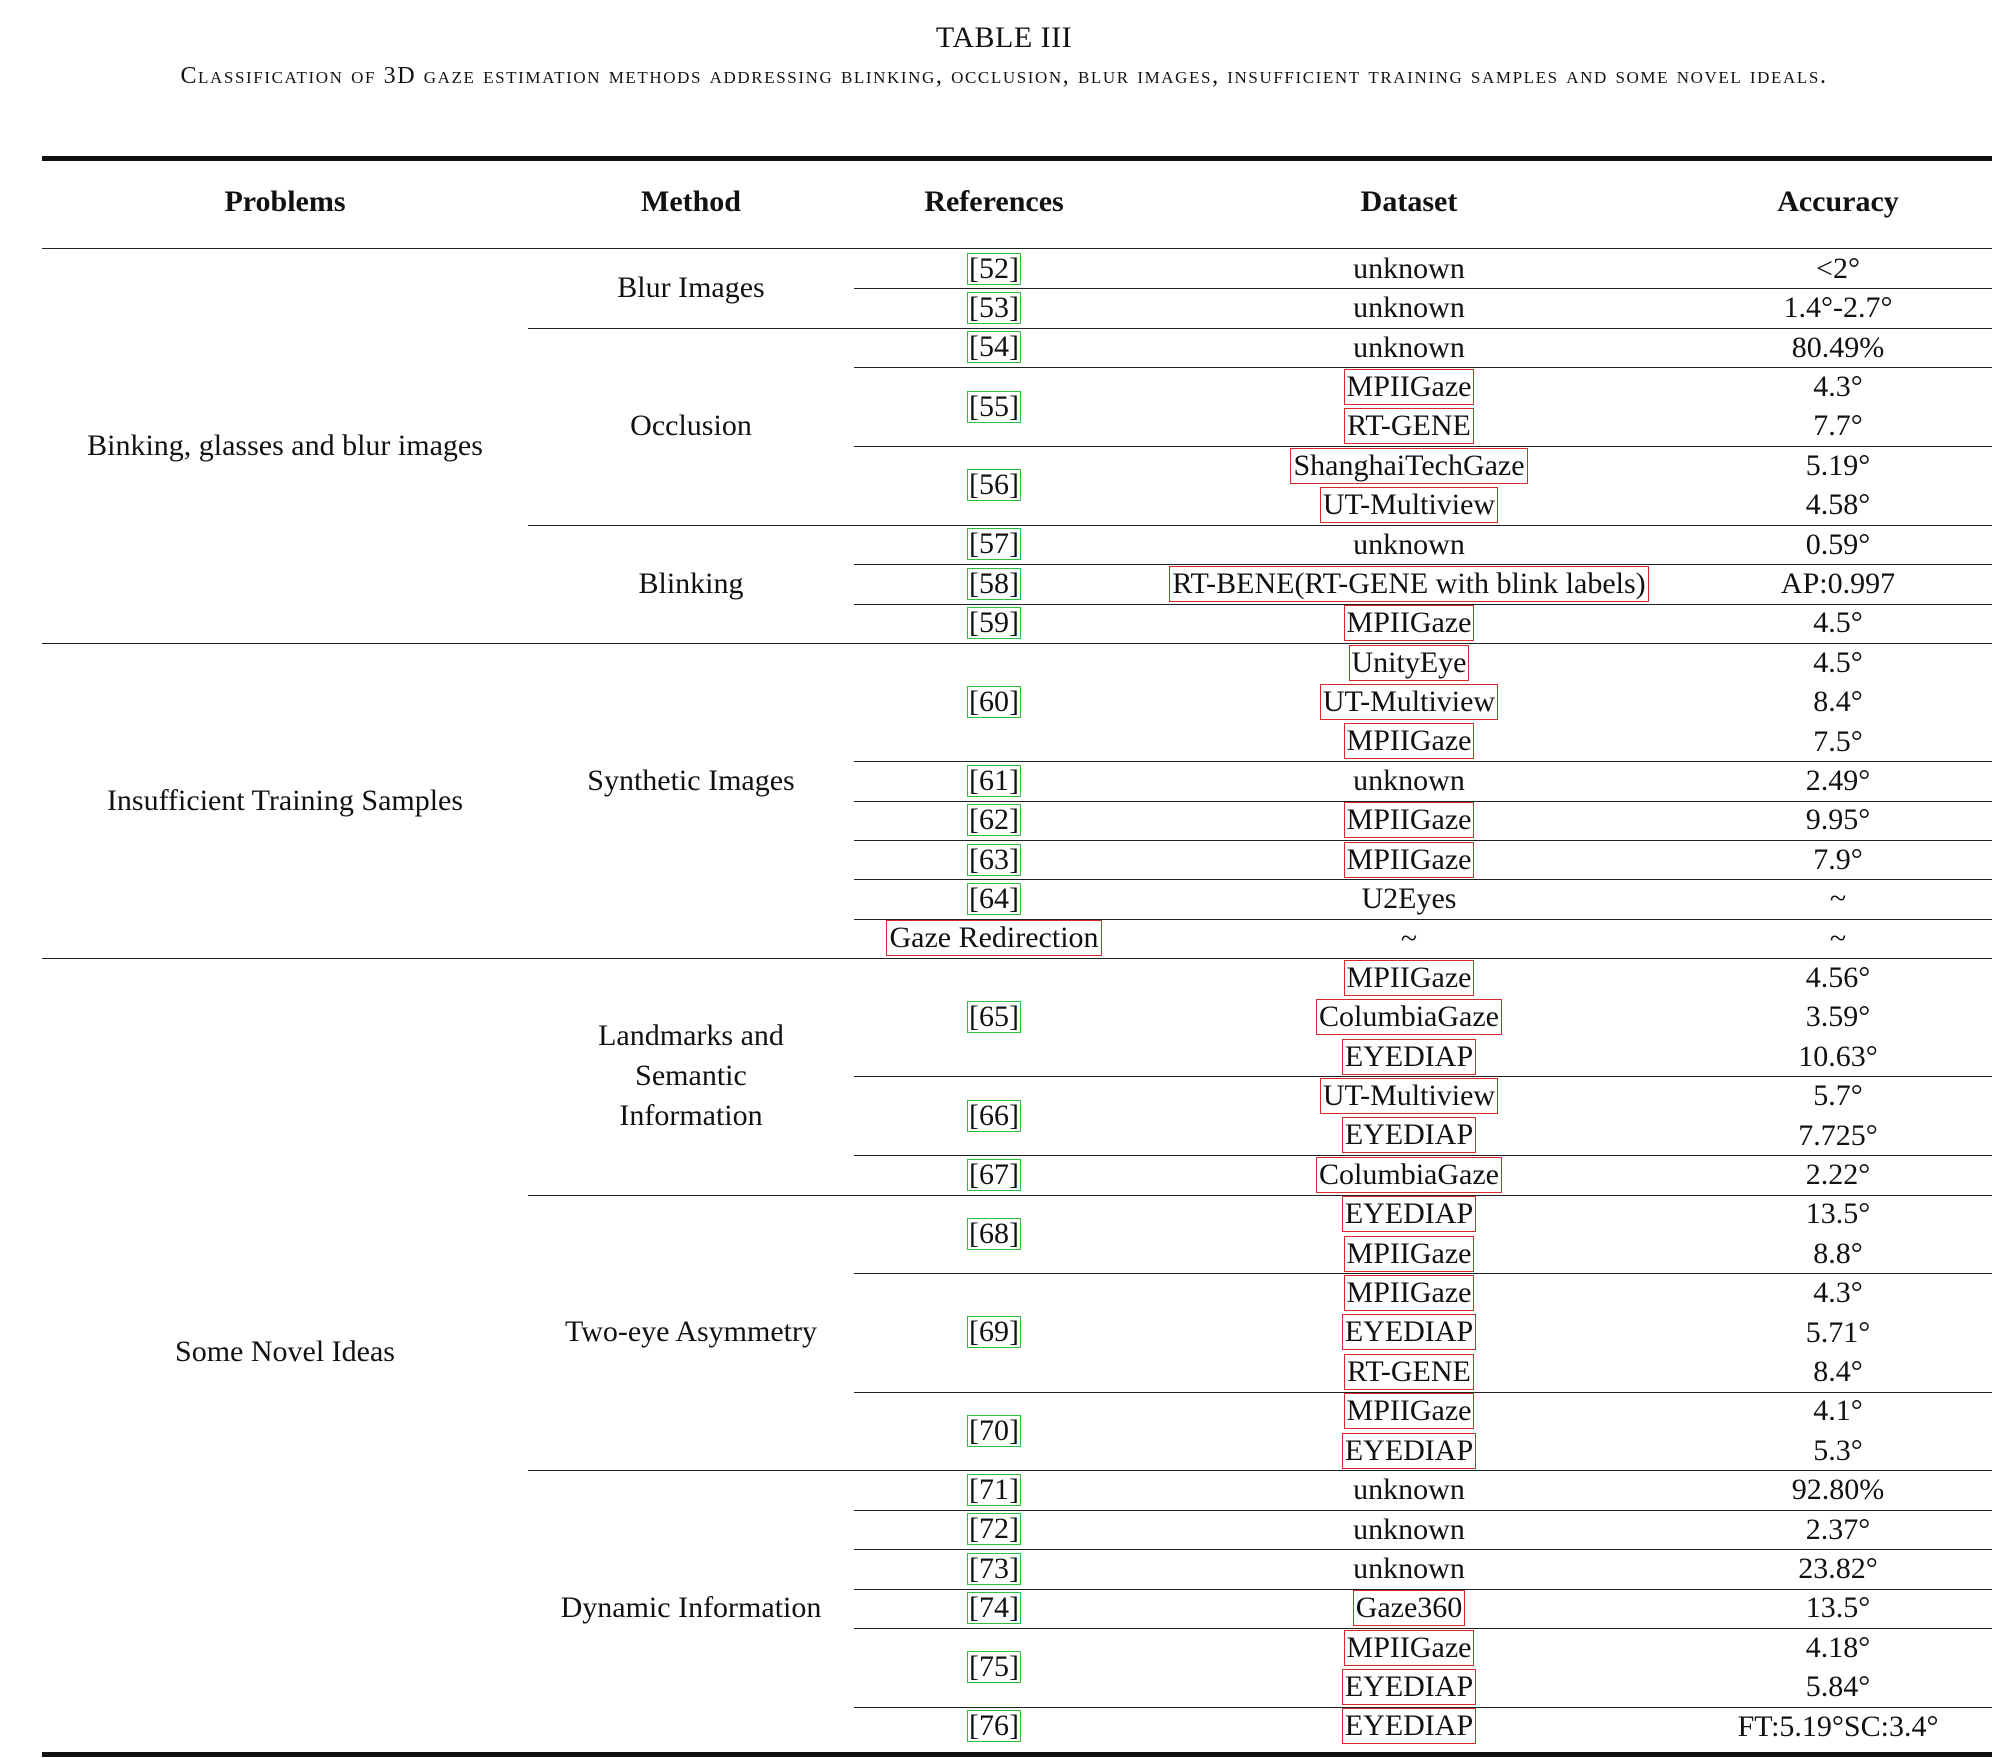 The height and width of the screenshot is (1758, 2008). I want to click on method-label: Synthetic Images, so click(691, 780).